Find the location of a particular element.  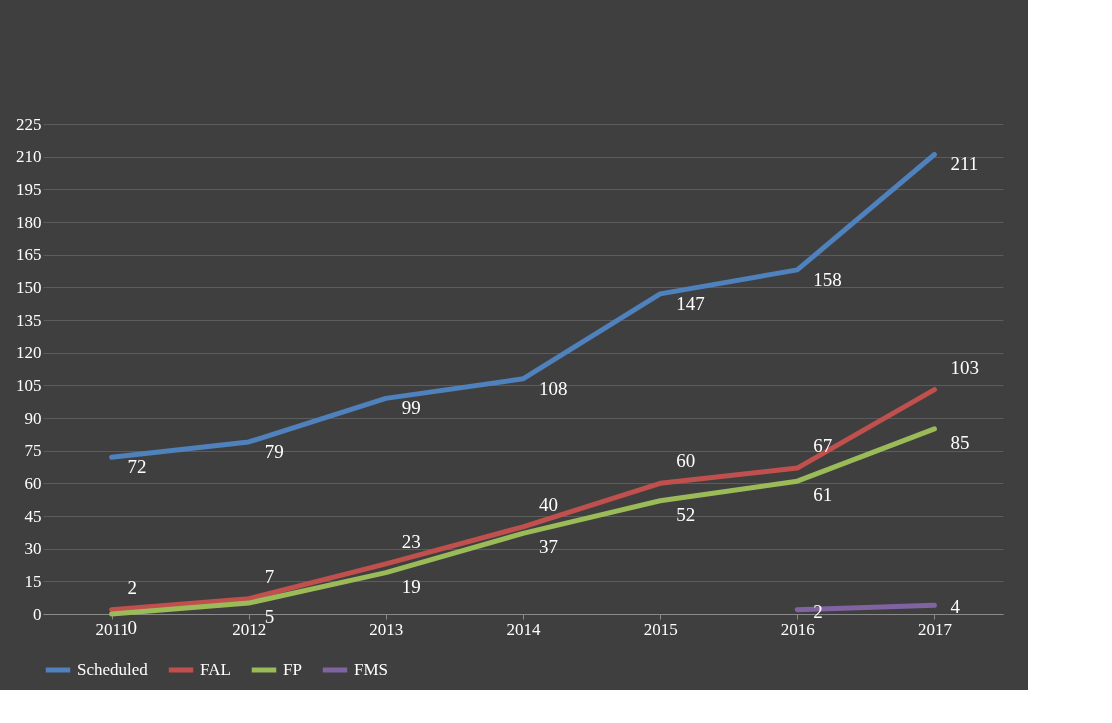

y-tick-label: 30 is located at coordinates (33, 549).